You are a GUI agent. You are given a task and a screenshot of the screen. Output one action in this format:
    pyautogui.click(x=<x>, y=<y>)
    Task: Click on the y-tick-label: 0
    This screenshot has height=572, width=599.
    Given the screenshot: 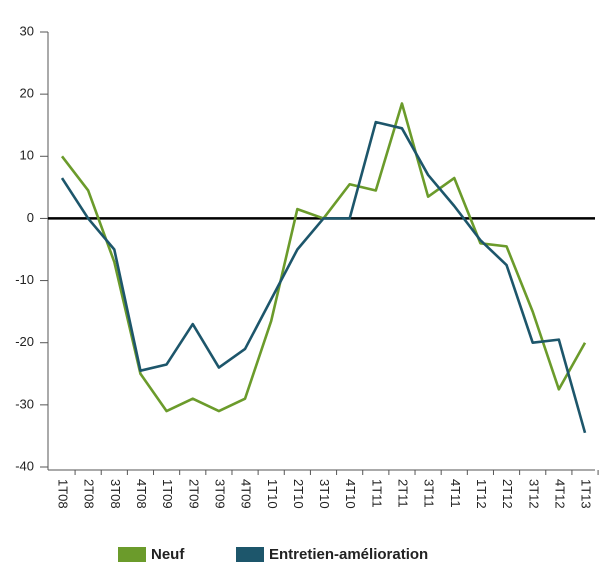 What is the action you would take?
    pyautogui.click(x=30, y=217)
    